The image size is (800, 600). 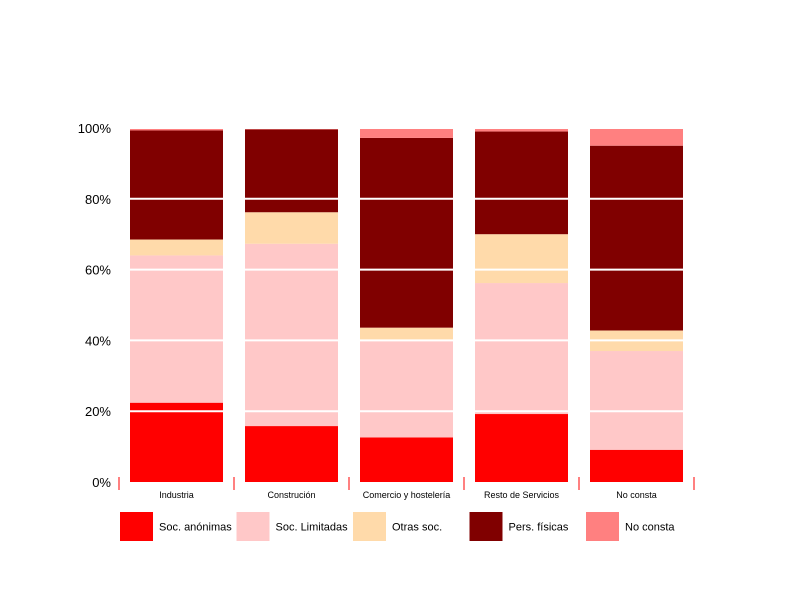 What do you see at coordinates (98, 340) in the screenshot?
I see `y-tick-label-2: 40%` at bounding box center [98, 340].